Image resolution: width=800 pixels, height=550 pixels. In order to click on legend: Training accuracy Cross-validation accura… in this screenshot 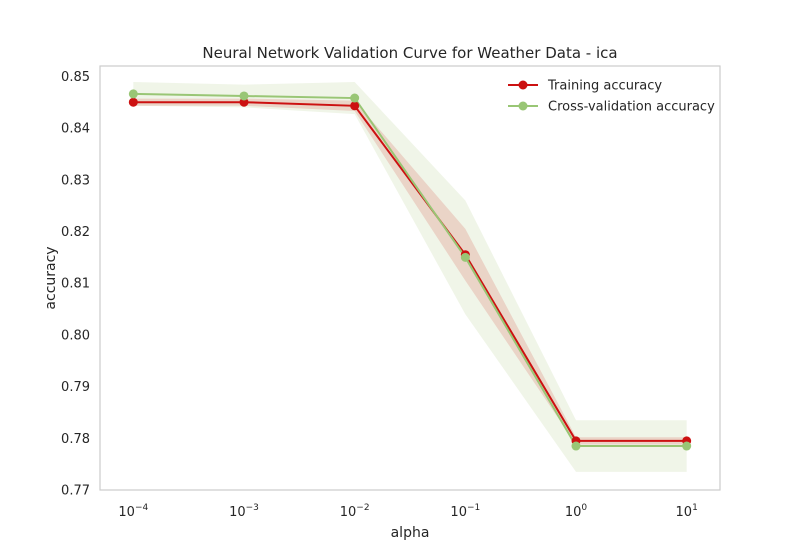, I will do `click(611, 97)`.